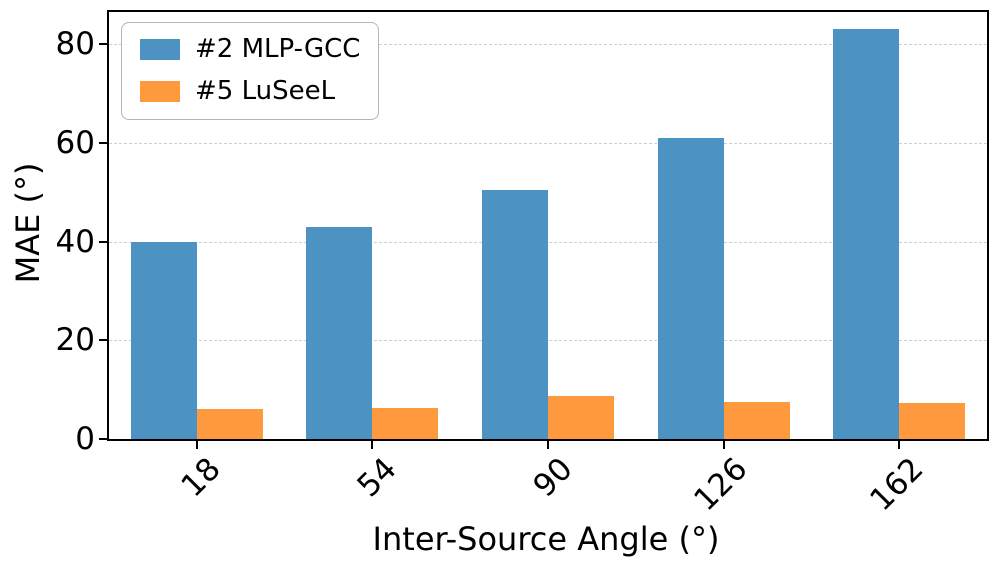 The height and width of the screenshot is (574, 997). Describe the element at coordinates (160, 92) in the screenshot. I see `legend-swatch-luseel` at that location.